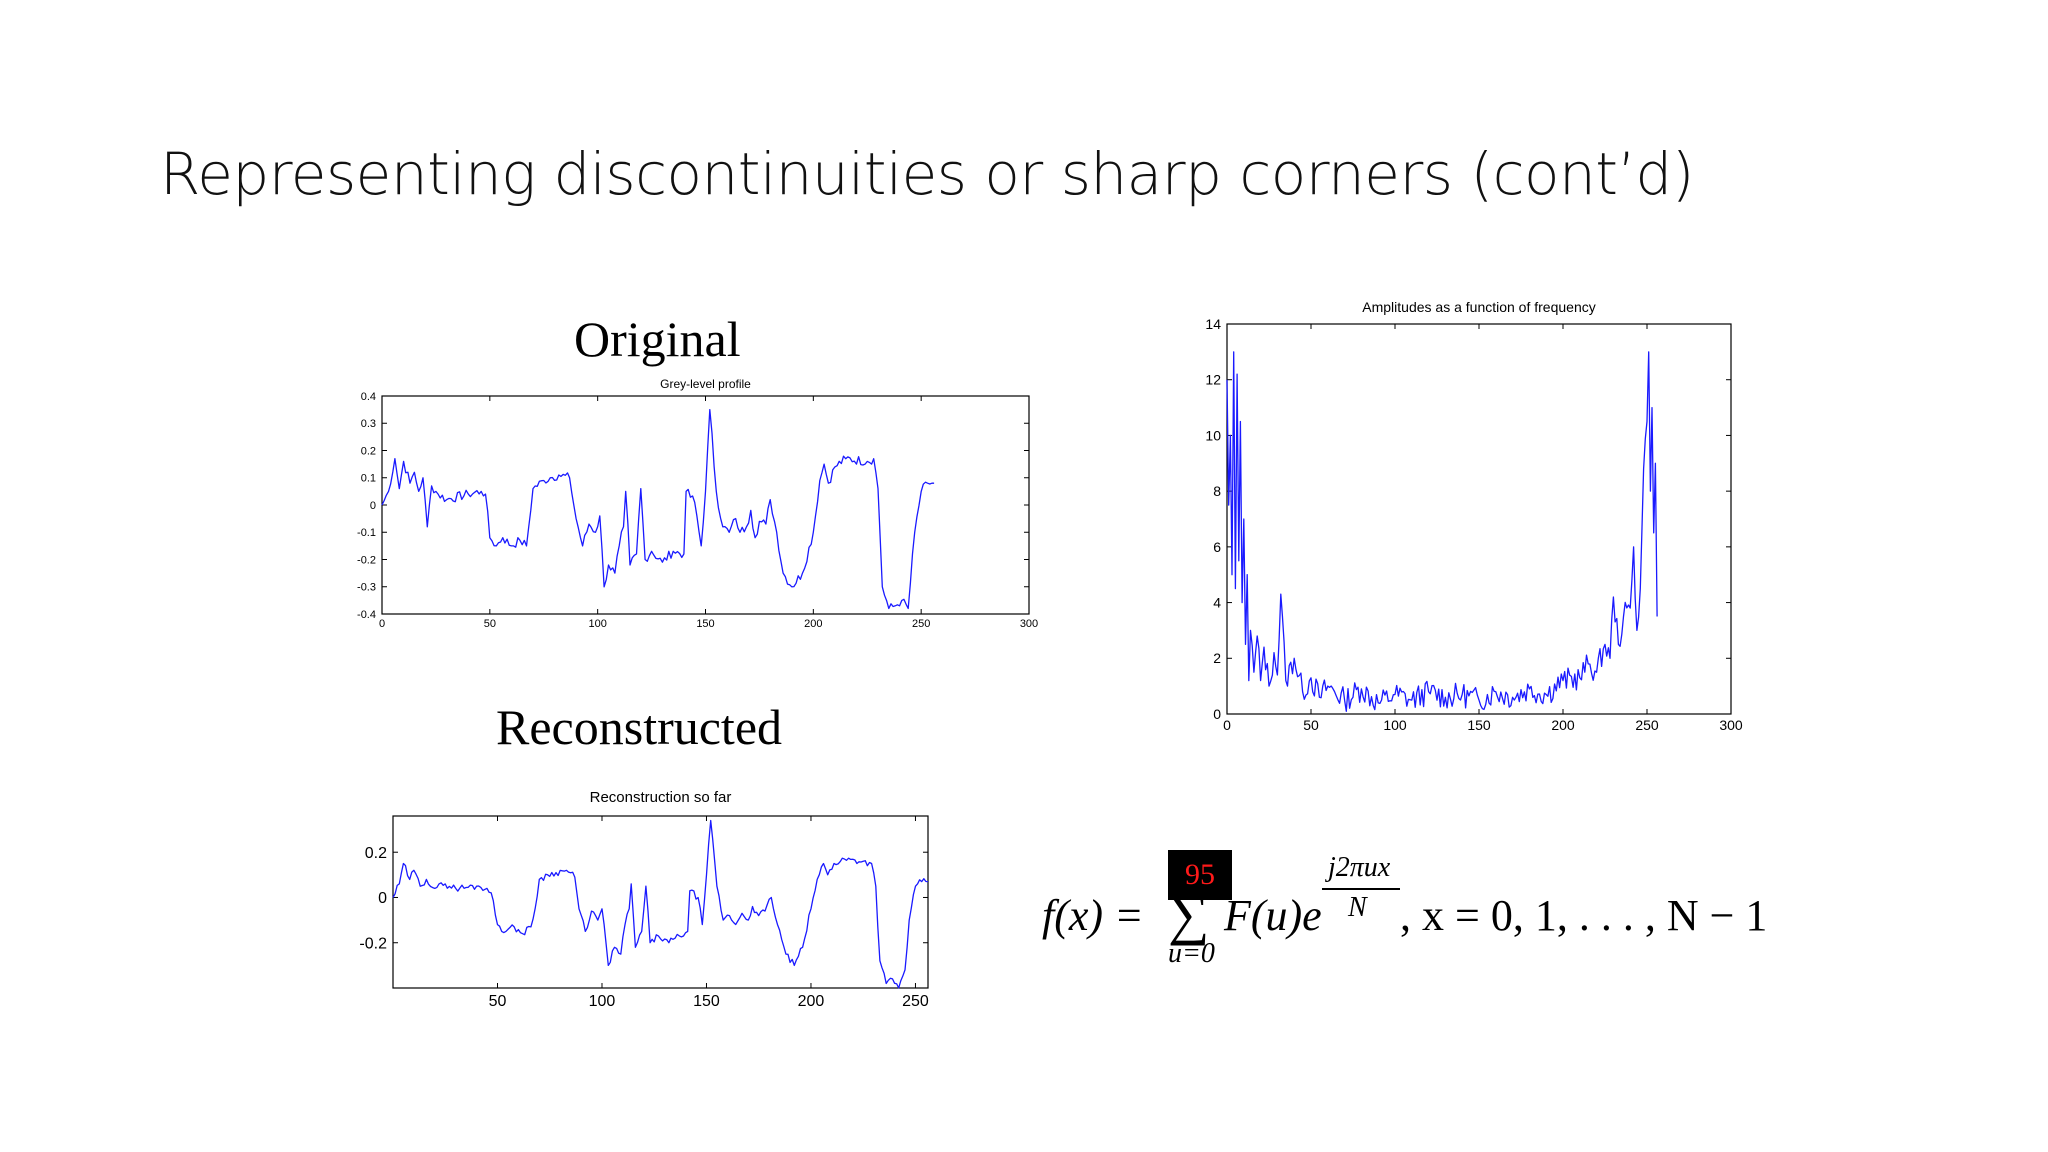 The image size is (2048, 1152). I want to click on original-ytick-label-2: -0.2, so click(366, 560).